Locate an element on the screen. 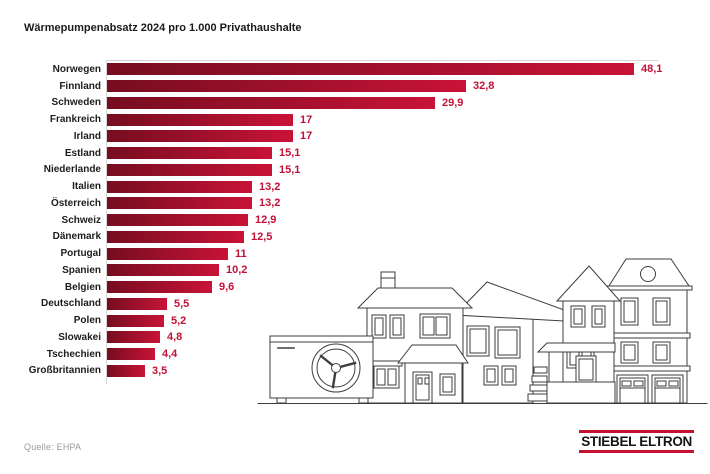 This screenshot has width=710, height=474. source-note: Quelle: EHPA is located at coordinates (53, 447).